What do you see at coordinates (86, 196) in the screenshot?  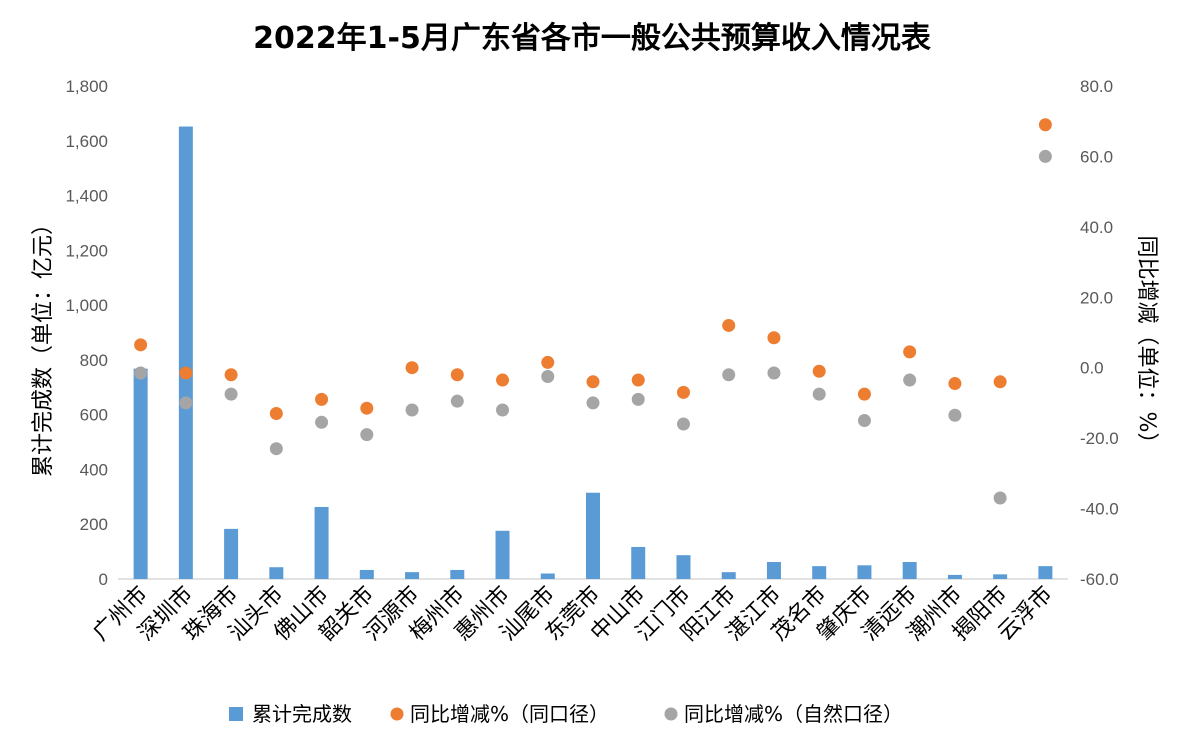 I see `y-tick-label: 1,400` at bounding box center [86, 196].